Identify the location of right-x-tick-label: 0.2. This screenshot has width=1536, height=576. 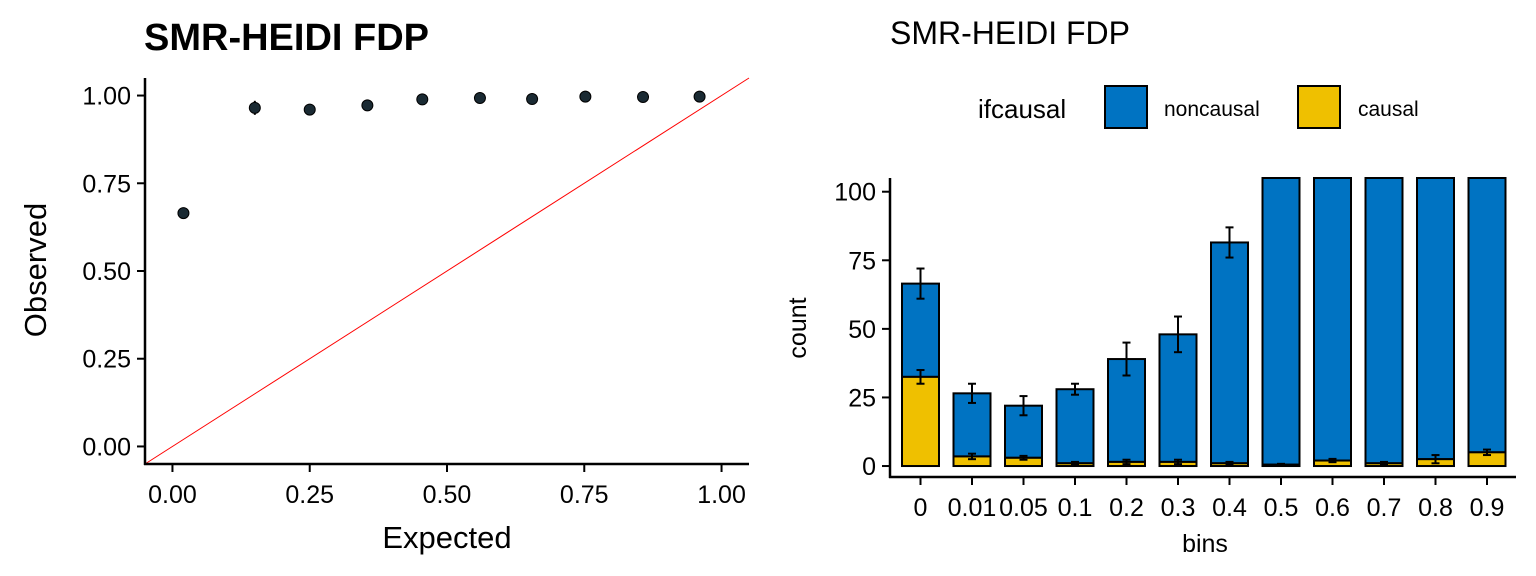
(1126, 508).